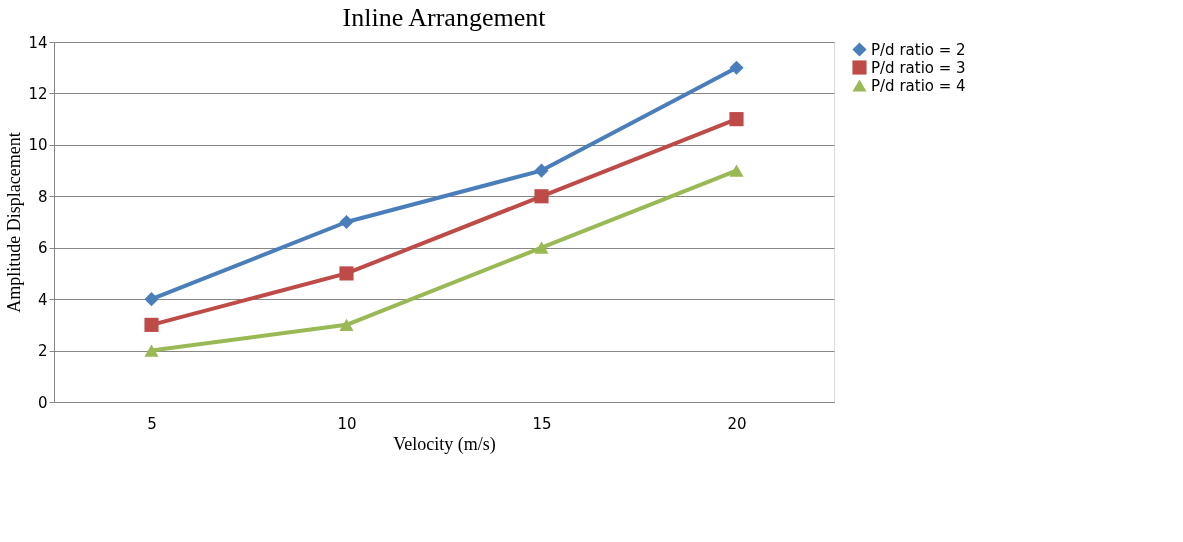 Image resolution: width=1183 pixels, height=542 pixels. Describe the element at coordinates (42, 248) in the screenshot. I see `y-tick-label: 6` at that location.